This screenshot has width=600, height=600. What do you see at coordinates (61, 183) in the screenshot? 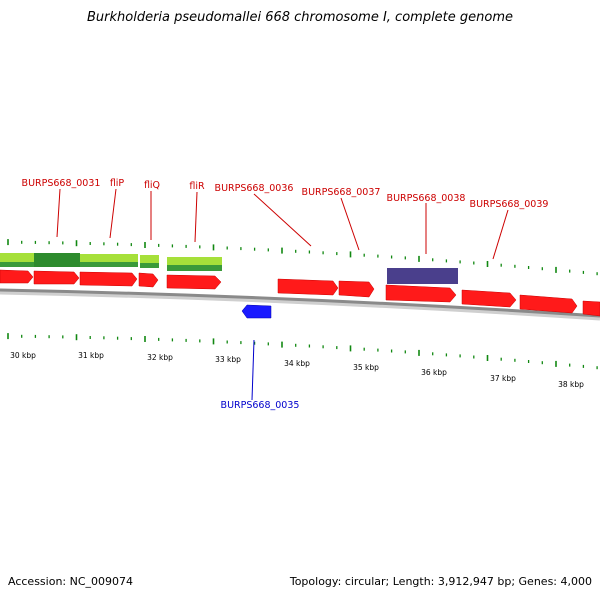
I see `gene-label: BURPS668_0031` at bounding box center [61, 183].